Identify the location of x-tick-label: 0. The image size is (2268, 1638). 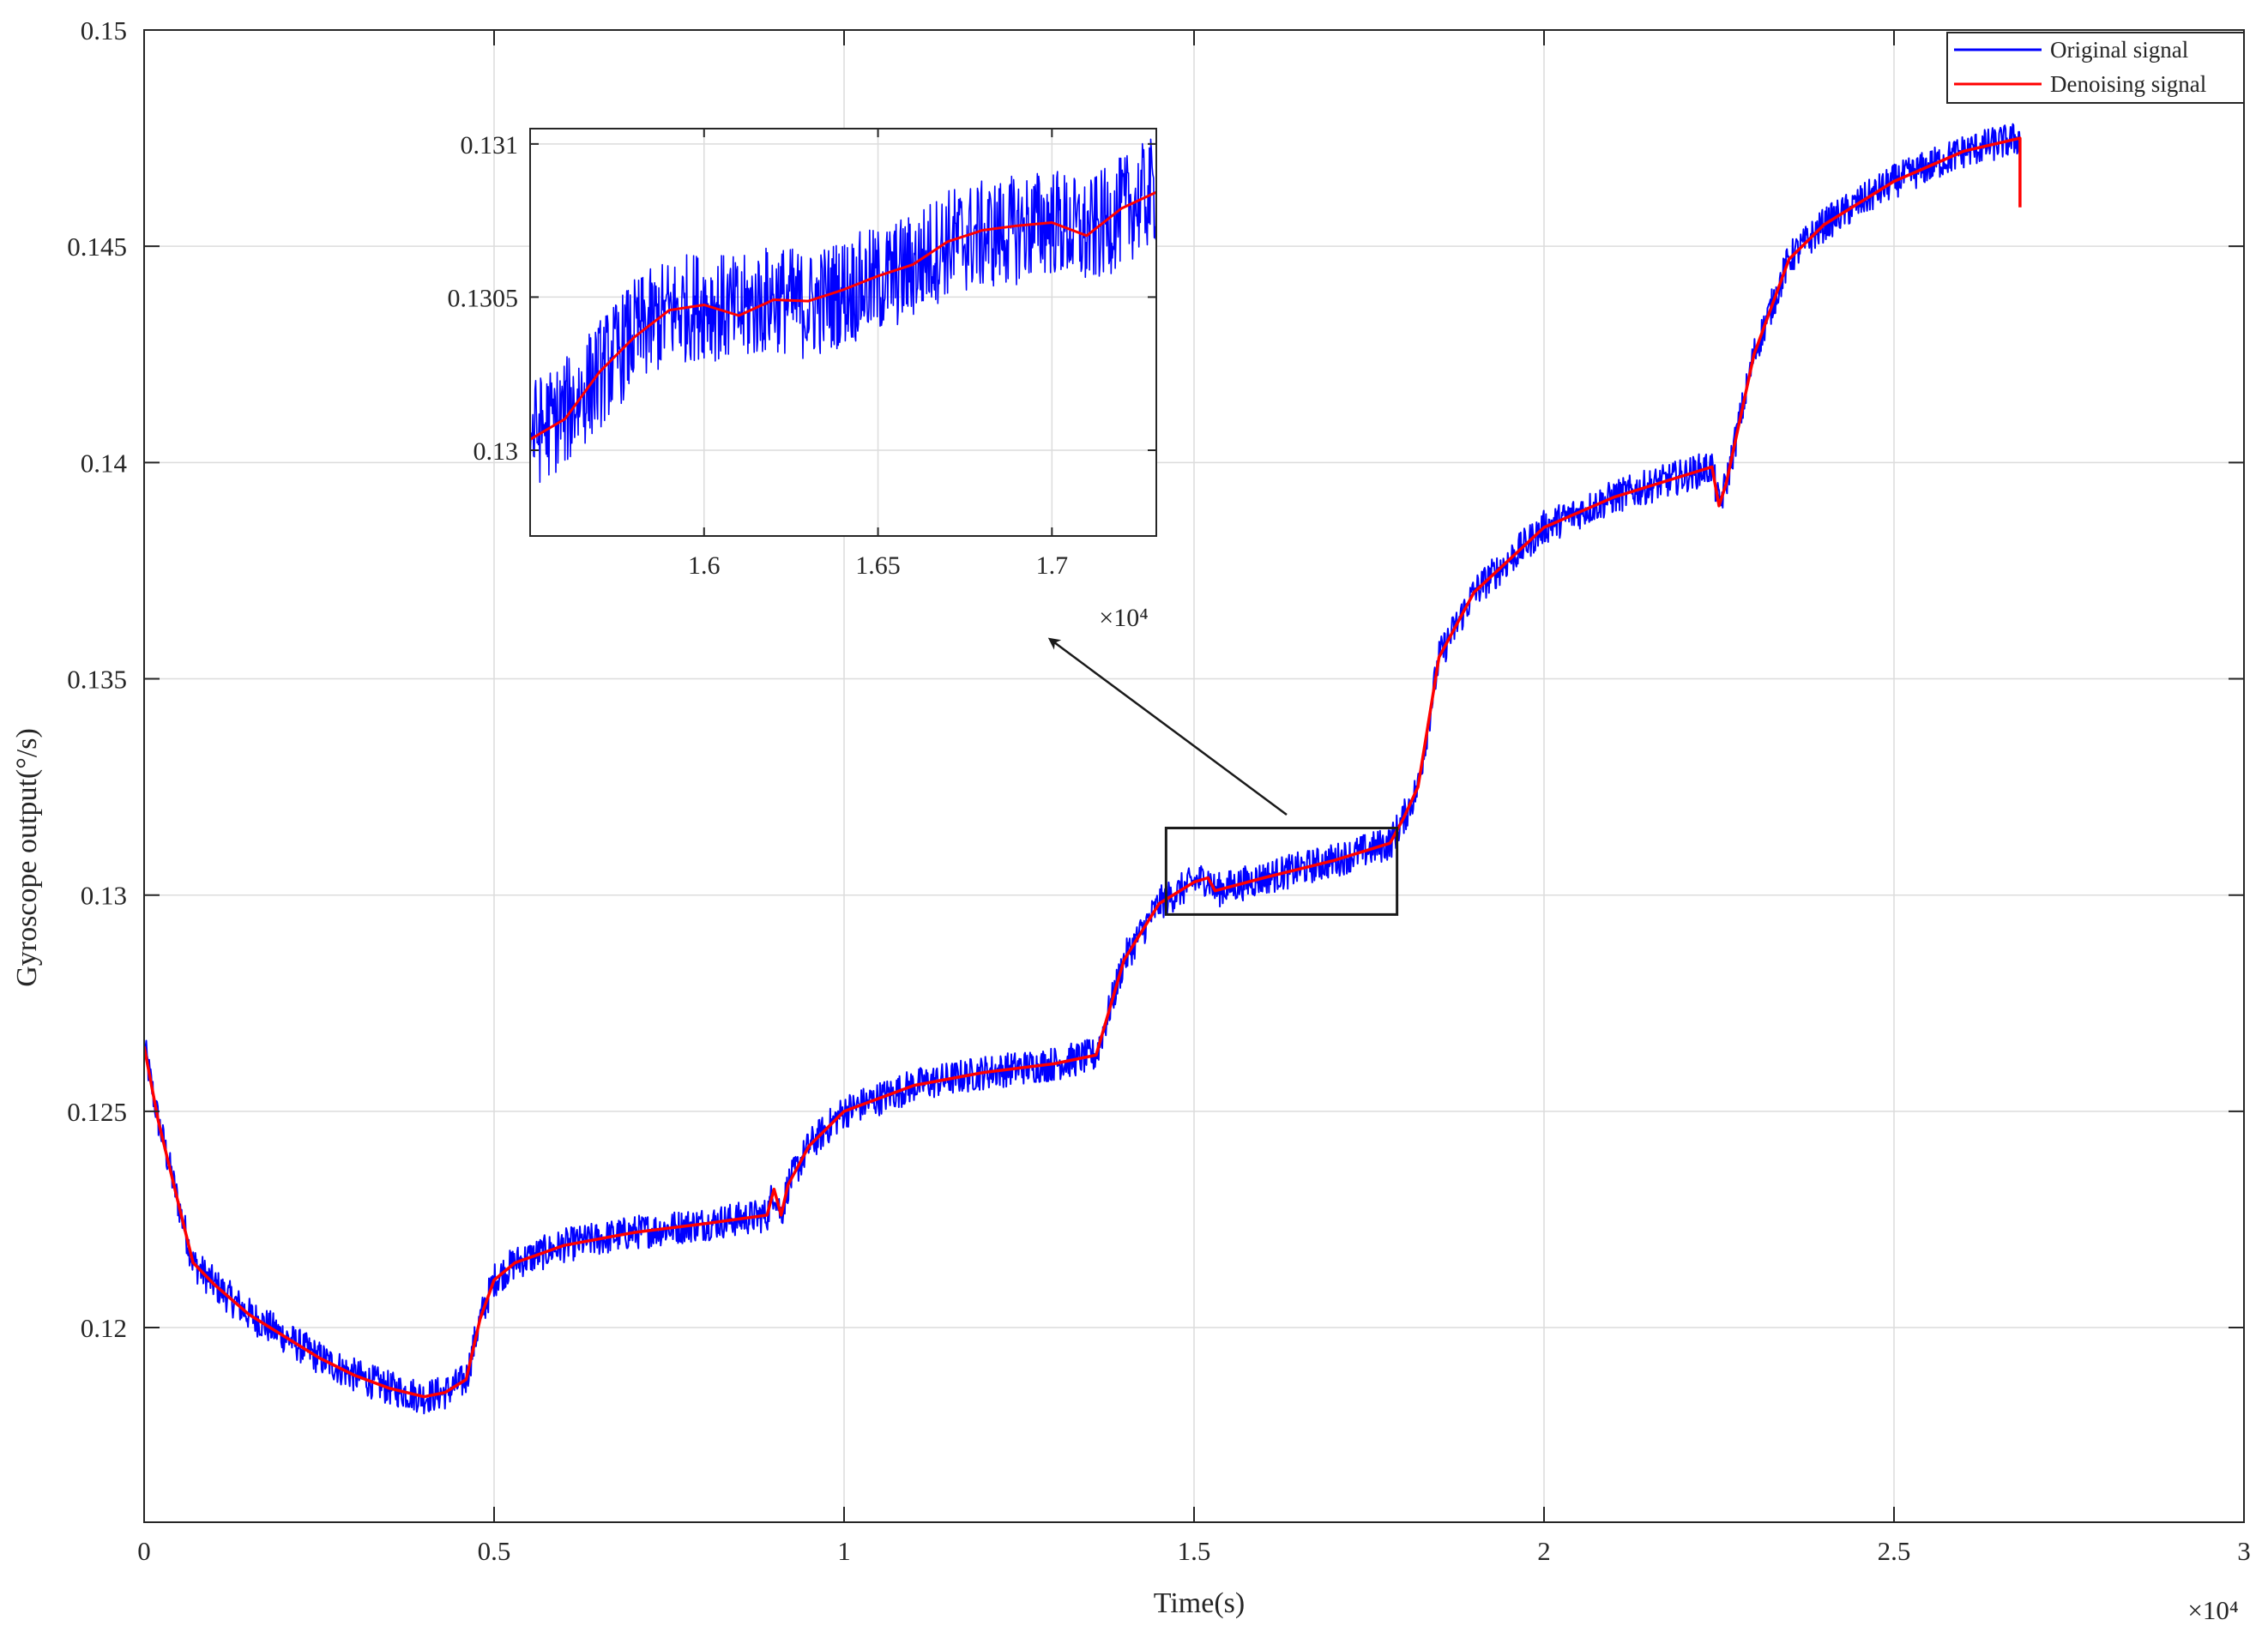
(144, 1551).